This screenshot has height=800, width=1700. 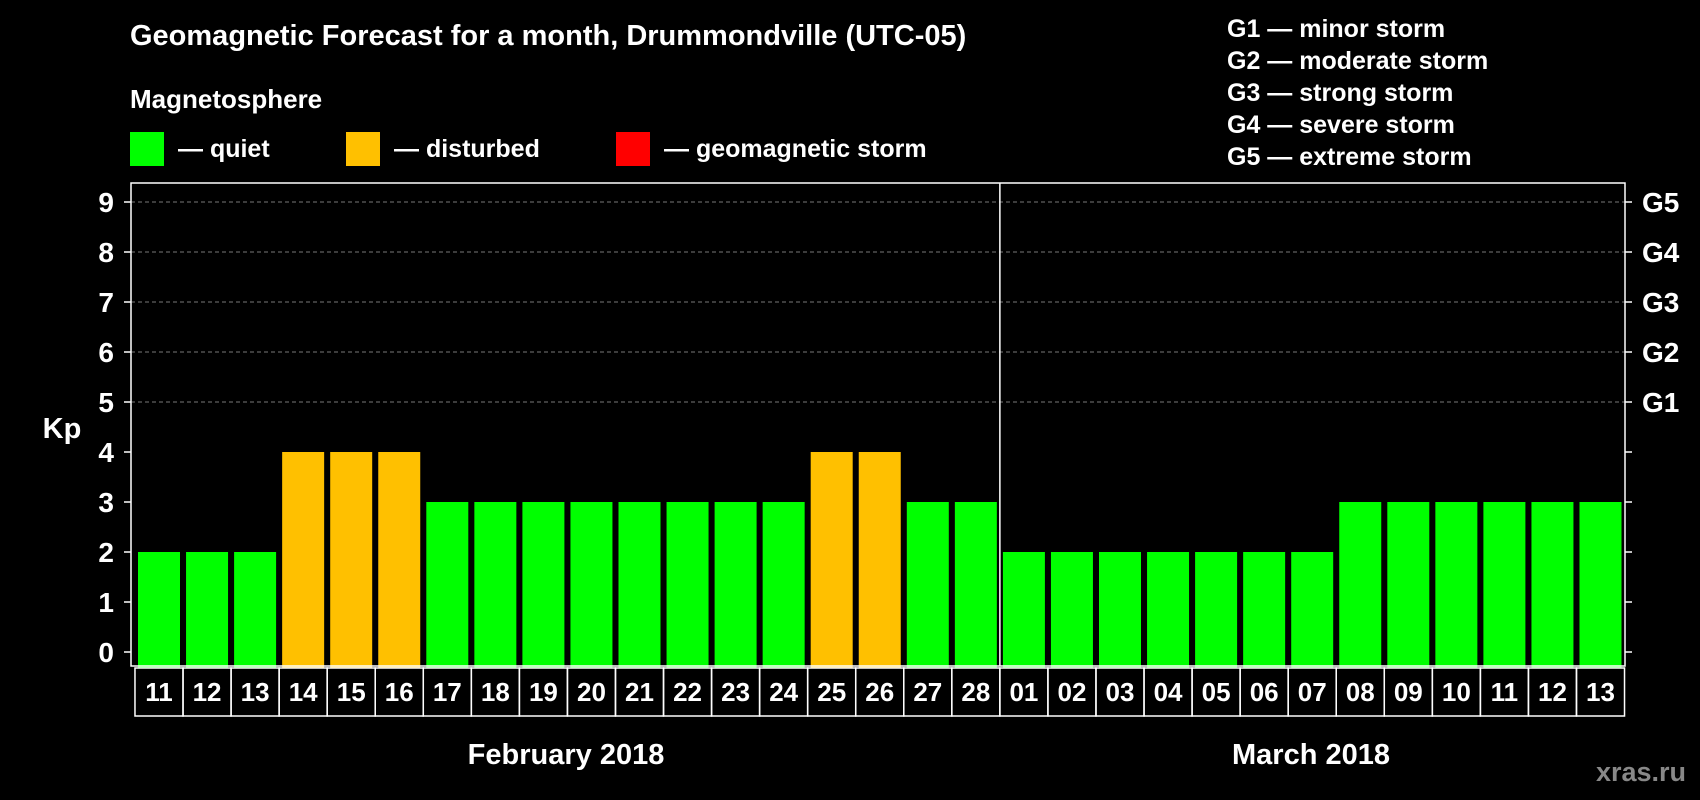 I want to click on legend-swatch-disturbed, so click(x=363, y=149).